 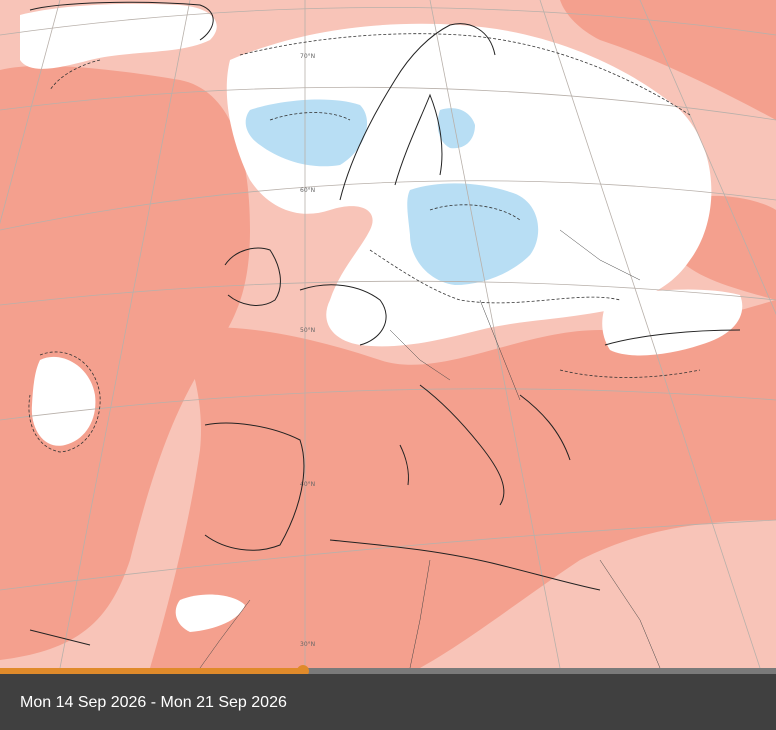 I want to click on latitude-label: 50°N, so click(x=307, y=330).